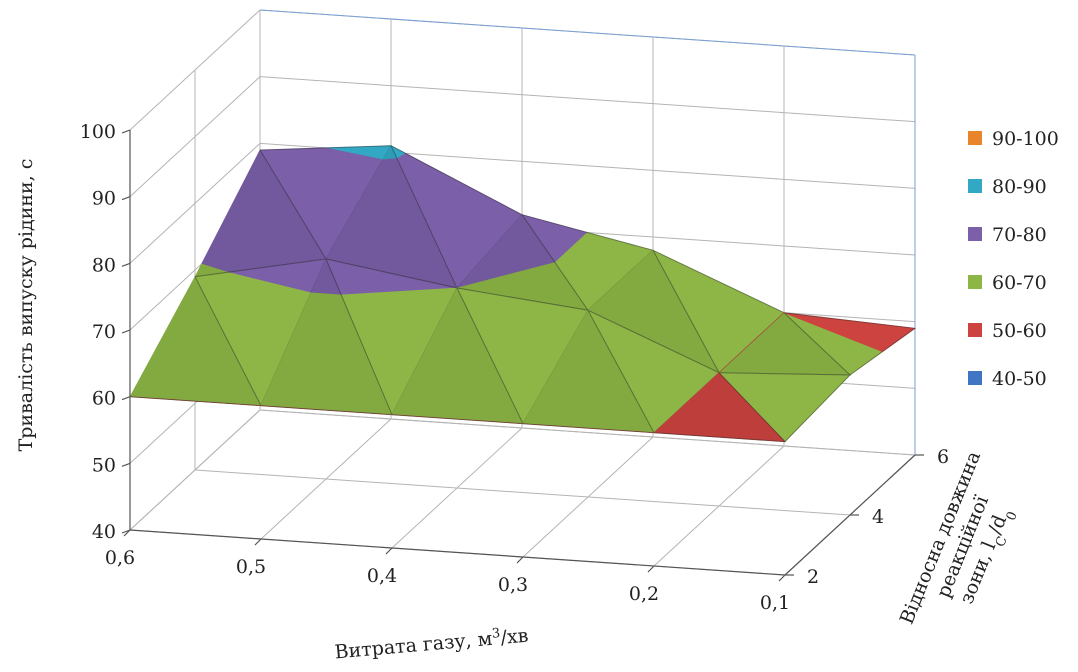 The width and height of the screenshot is (1078, 672). What do you see at coordinates (1019, 187) in the screenshot?
I see `legend-label: 80-90` at bounding box center [1019, 187].